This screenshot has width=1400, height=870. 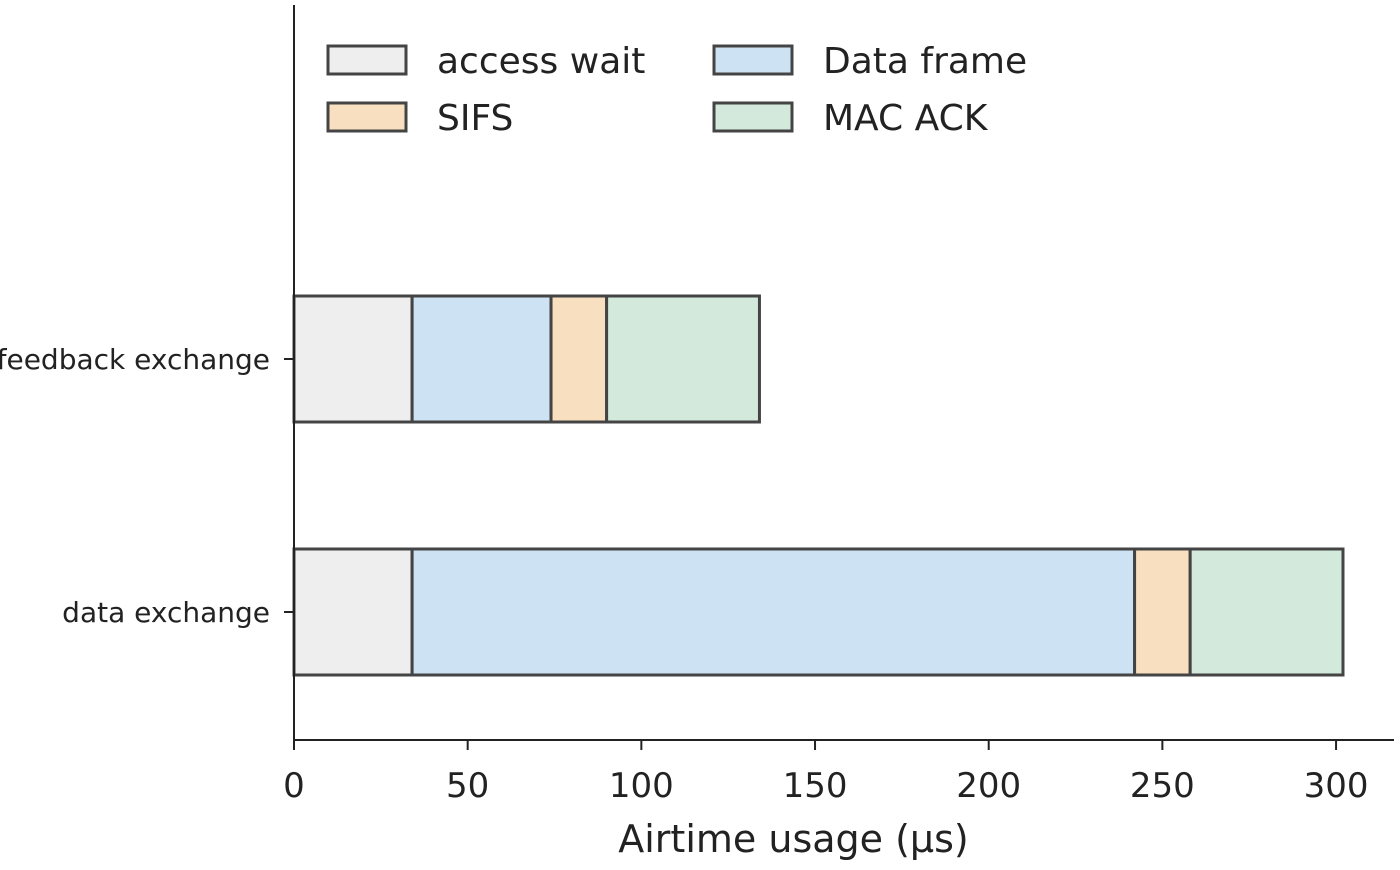 I want to click on legend-label-data-frame: Data frame, so click(x=925, y=61).